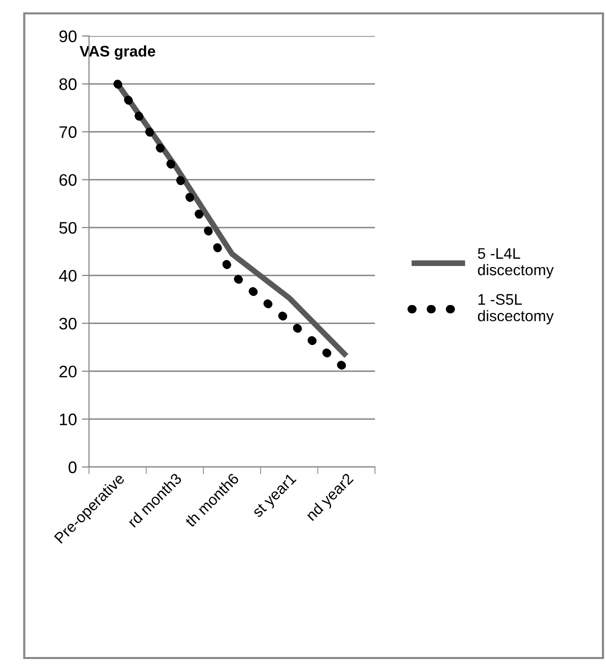  What do you see at coordinates (68, 84) in the screenshot?
I see `y-tick-label: 80` at bounding box center [68, 84].